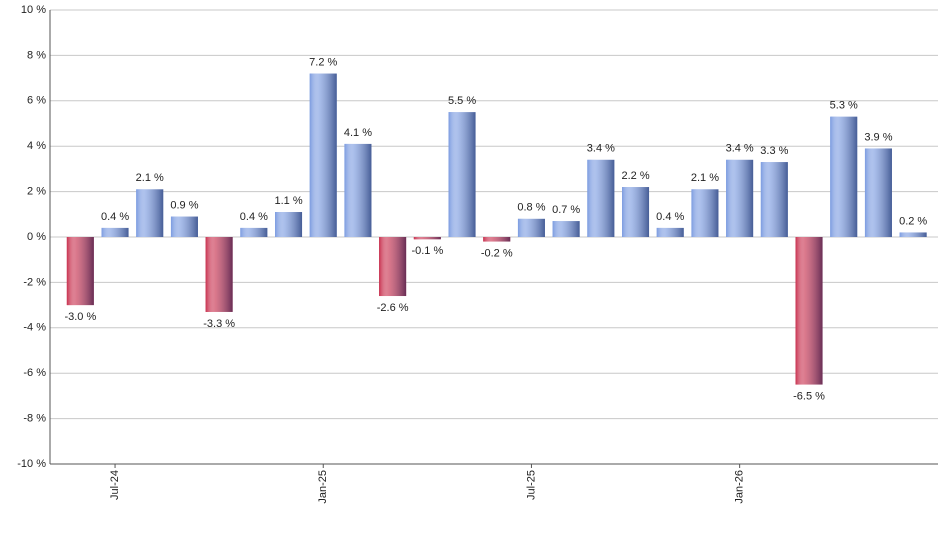 This screenshot has width=940, height=550. I want to click on y-tick-label: -8 %, so click(34, 419).